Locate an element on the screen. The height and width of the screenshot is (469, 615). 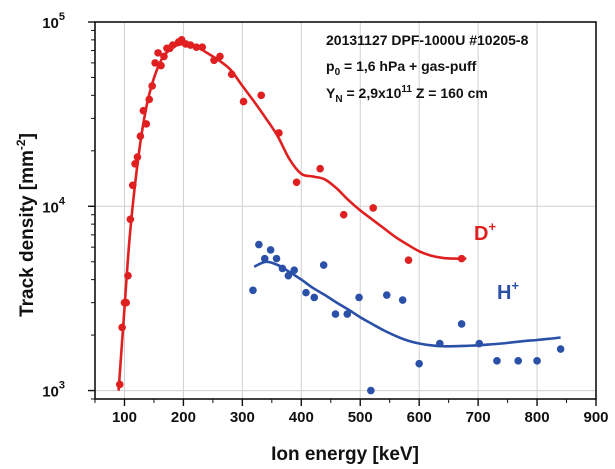
annotation-yield-sup: 11 is located at coordinates (406, 89).